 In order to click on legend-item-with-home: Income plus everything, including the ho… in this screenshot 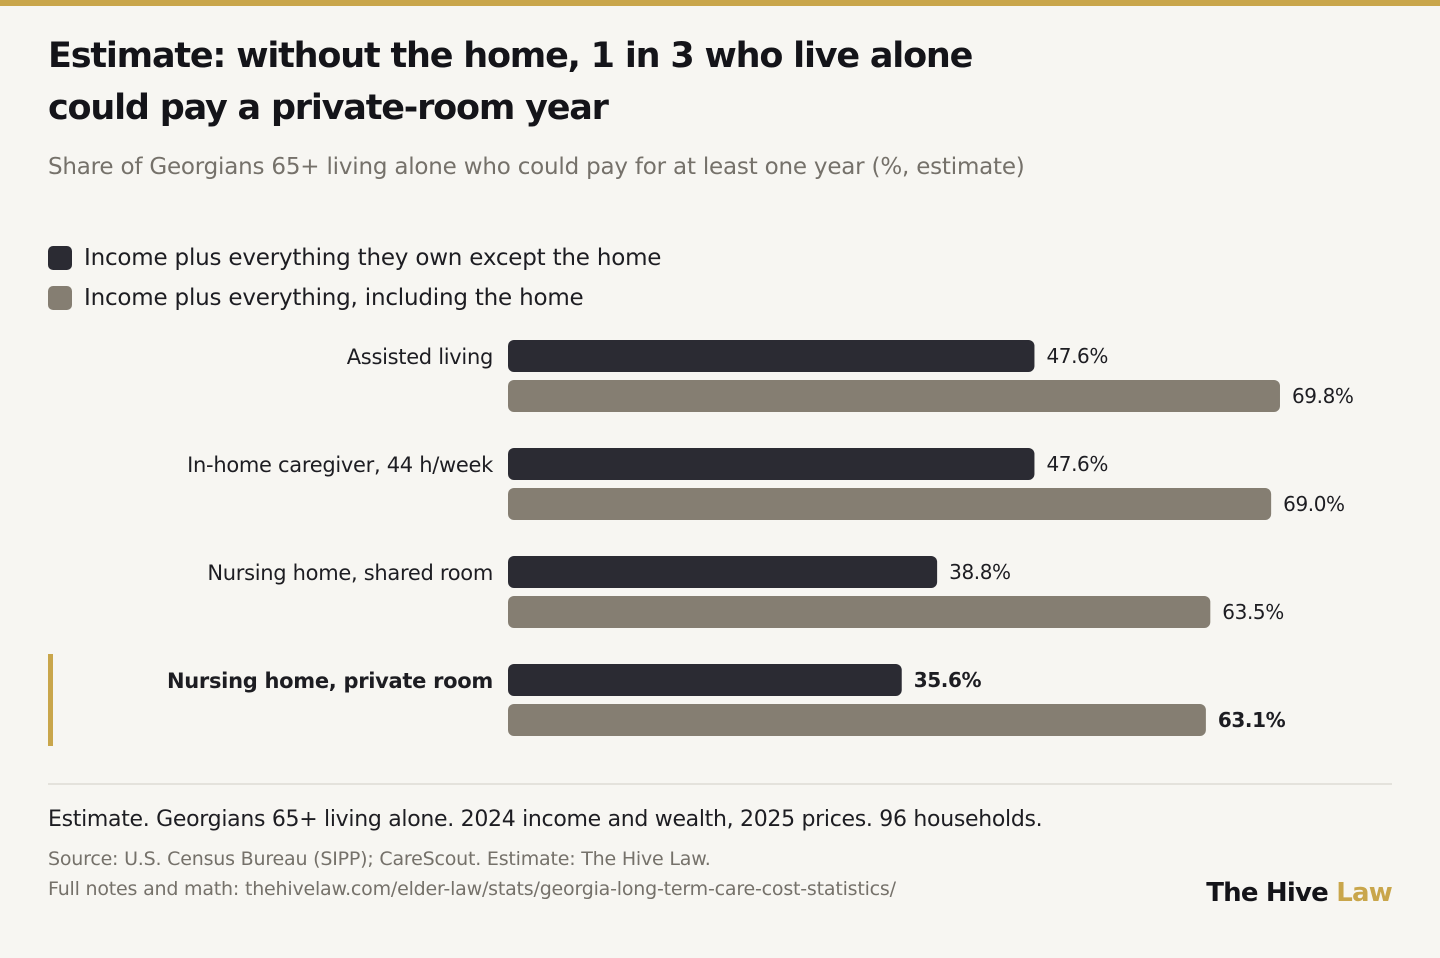, I will do `click(354, 298)`.